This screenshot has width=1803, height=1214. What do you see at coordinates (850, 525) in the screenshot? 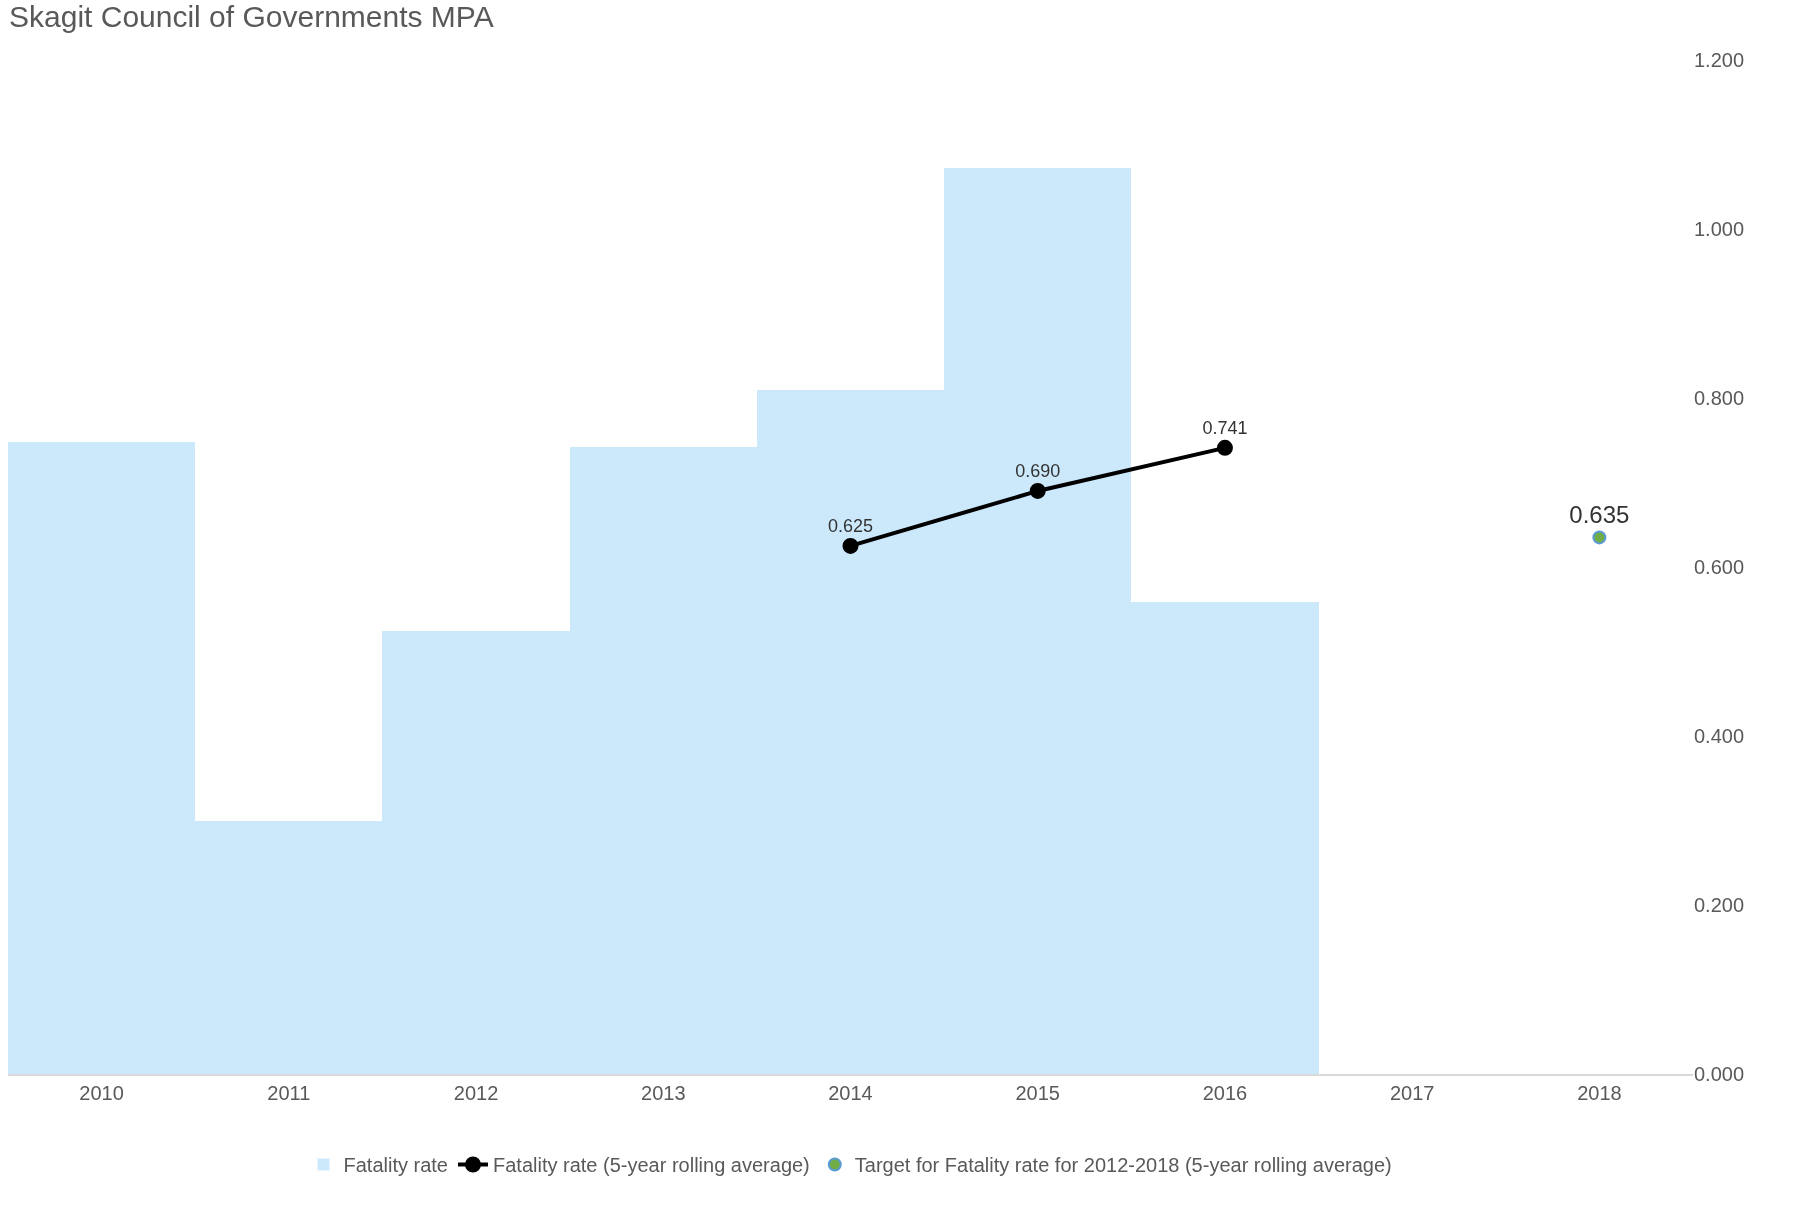
I see `data-label: 0.625` at bounding box center [850, 525].